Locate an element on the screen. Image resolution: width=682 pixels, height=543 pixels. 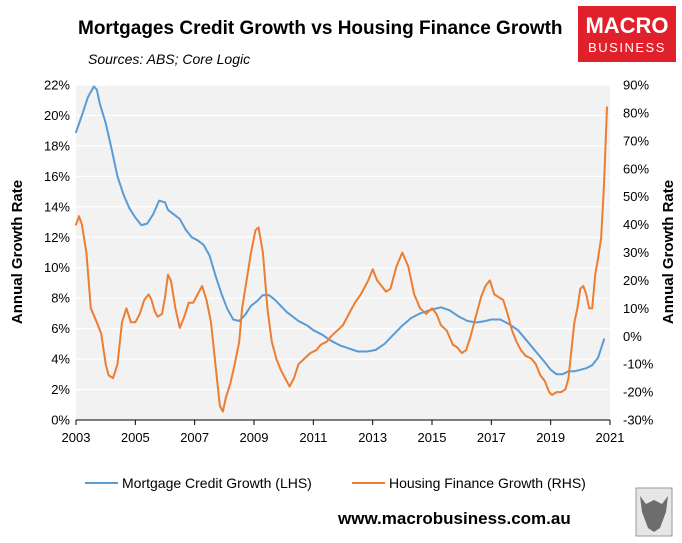
left-tick-label: 2% is located at coordinates (60, 389).